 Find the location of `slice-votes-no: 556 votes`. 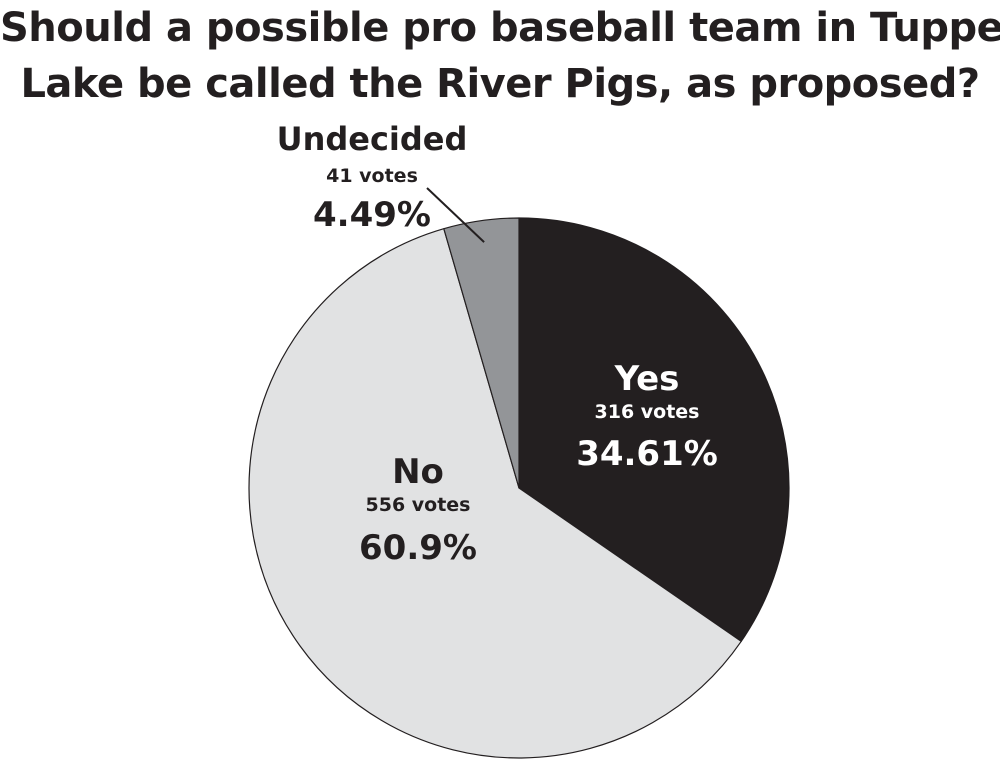

slice-votes-no: 556 votes is located at coordinates (418, 505).